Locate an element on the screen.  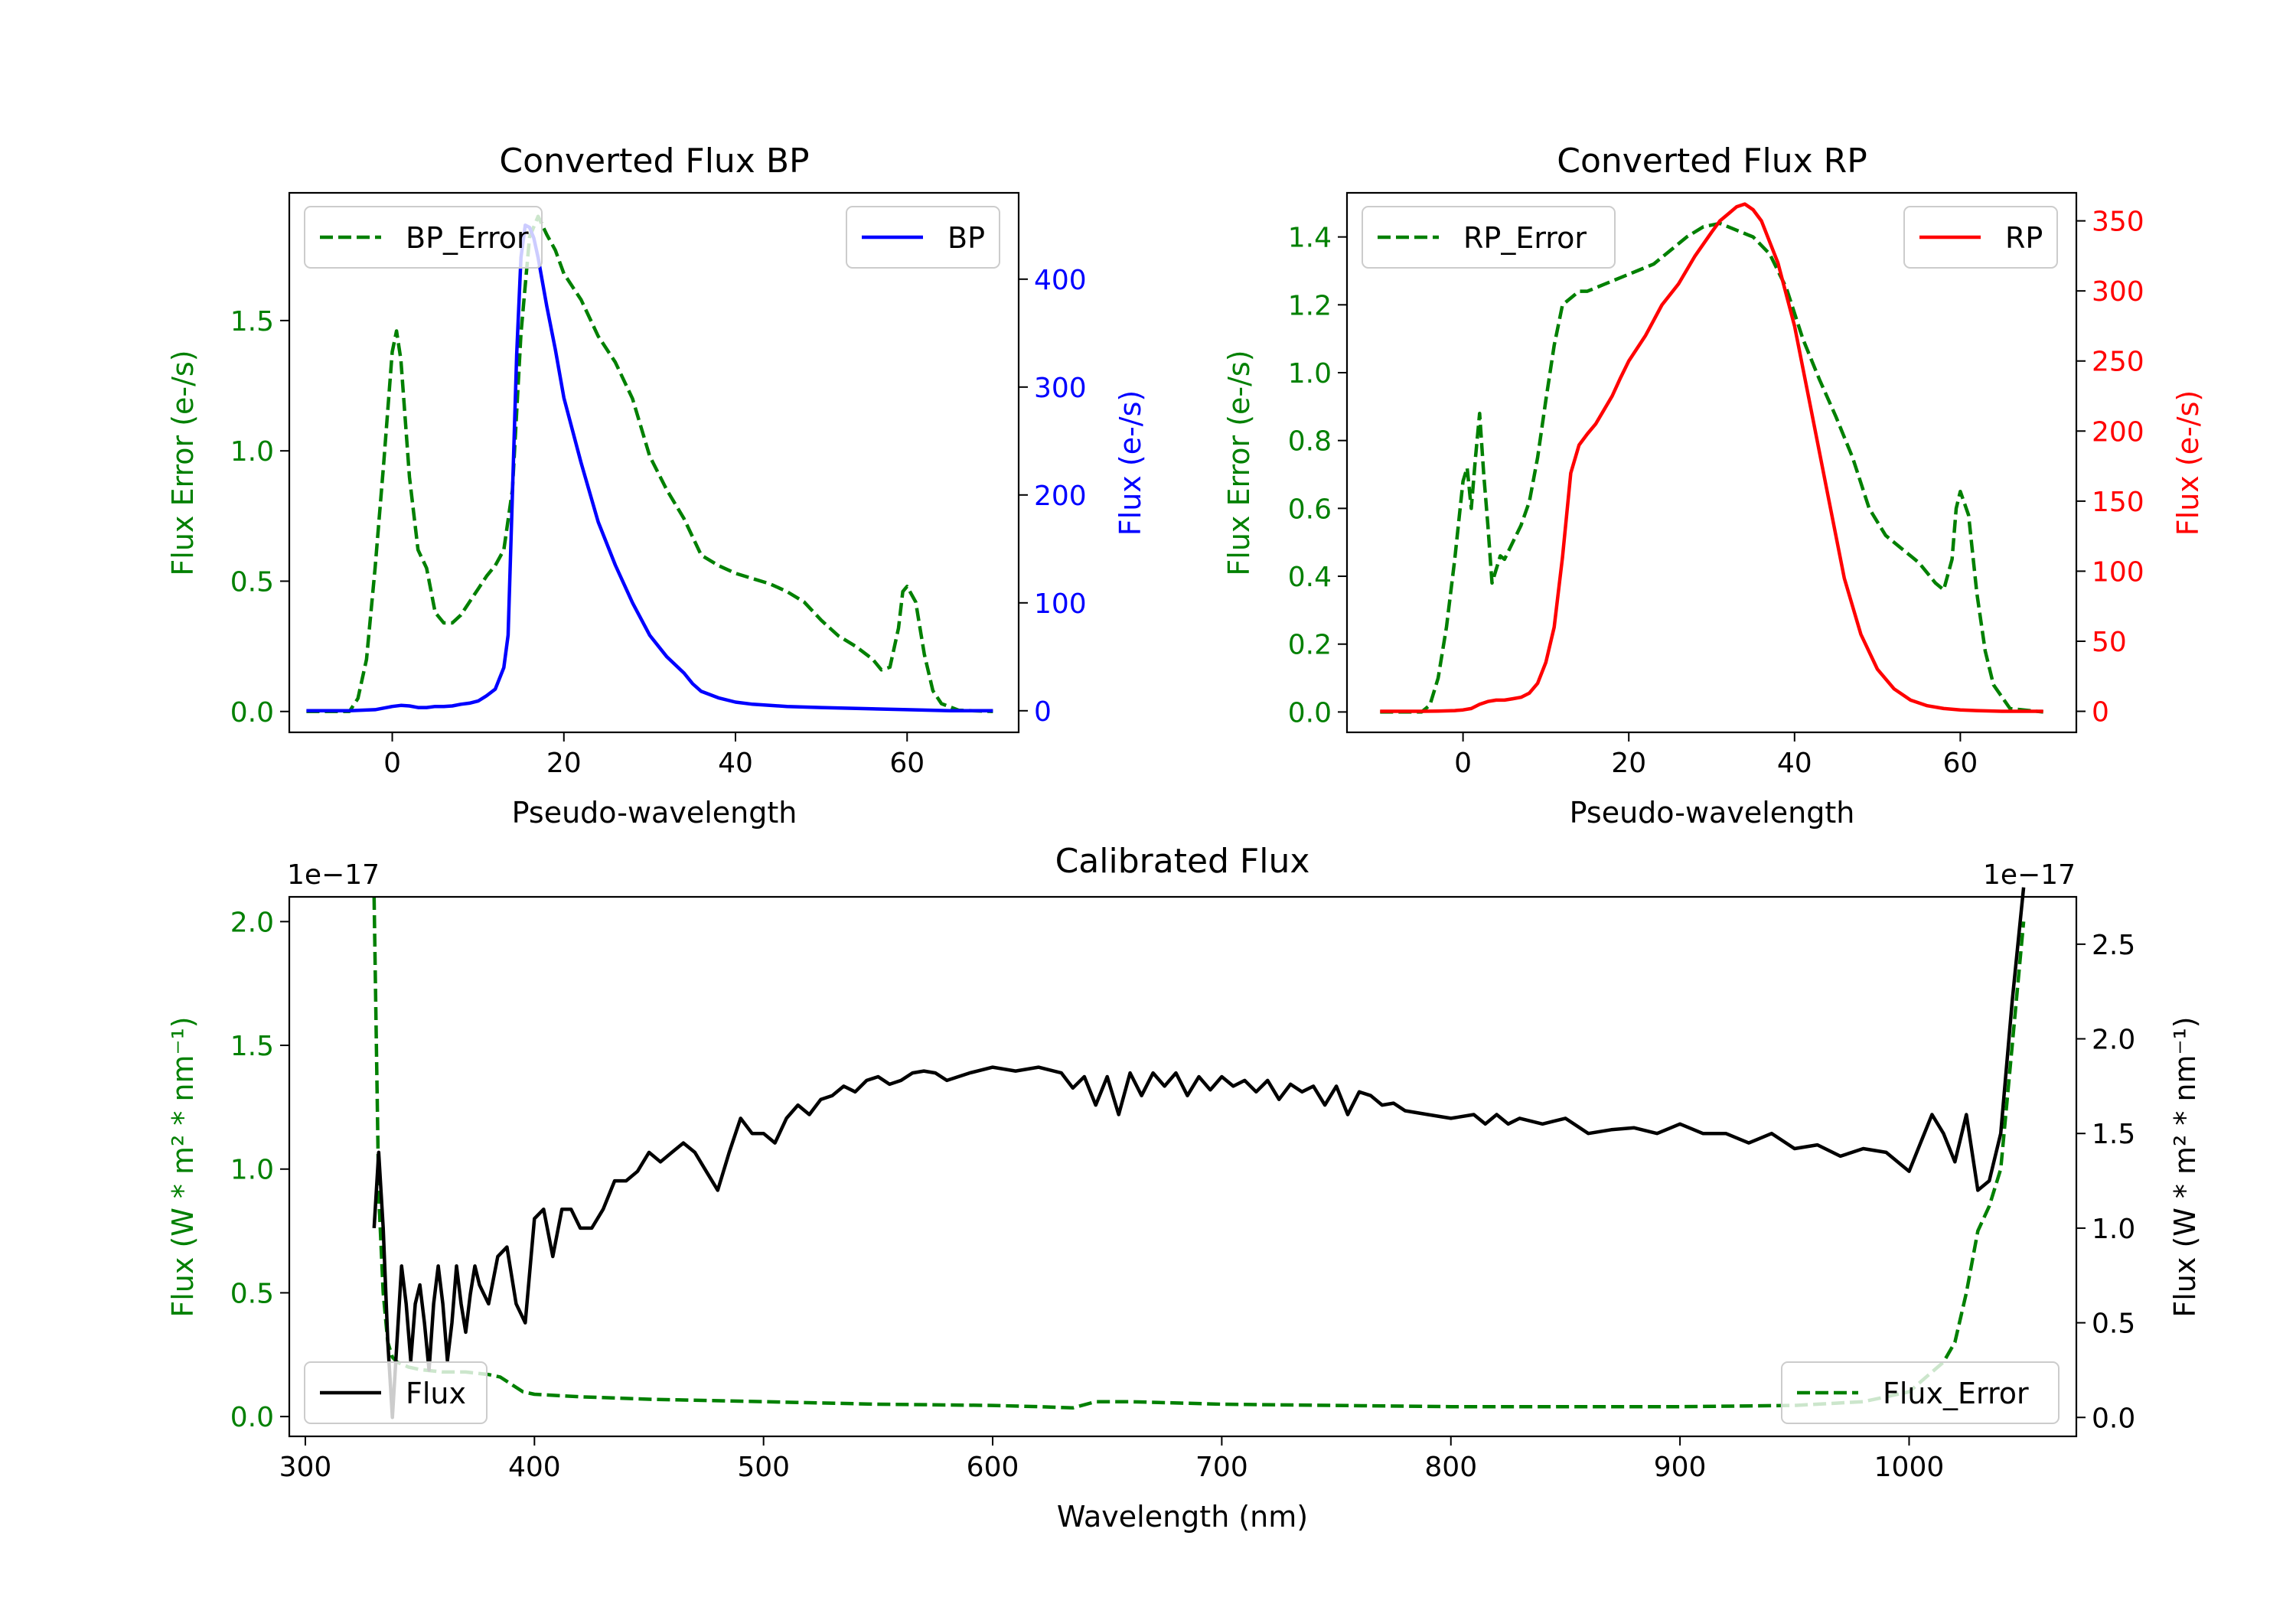
cal-legend-error: Flux_Error is located at coordinates (1920, 1392).